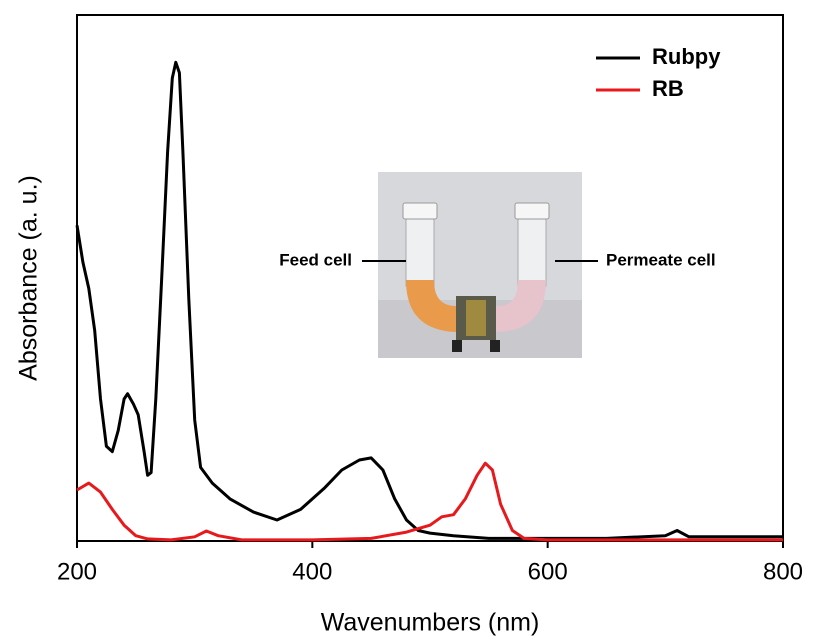 The height and width of the screenshot is (641, 814). I want to click on x-axis-label: Wavenumbers (nm), so click(430, 623).